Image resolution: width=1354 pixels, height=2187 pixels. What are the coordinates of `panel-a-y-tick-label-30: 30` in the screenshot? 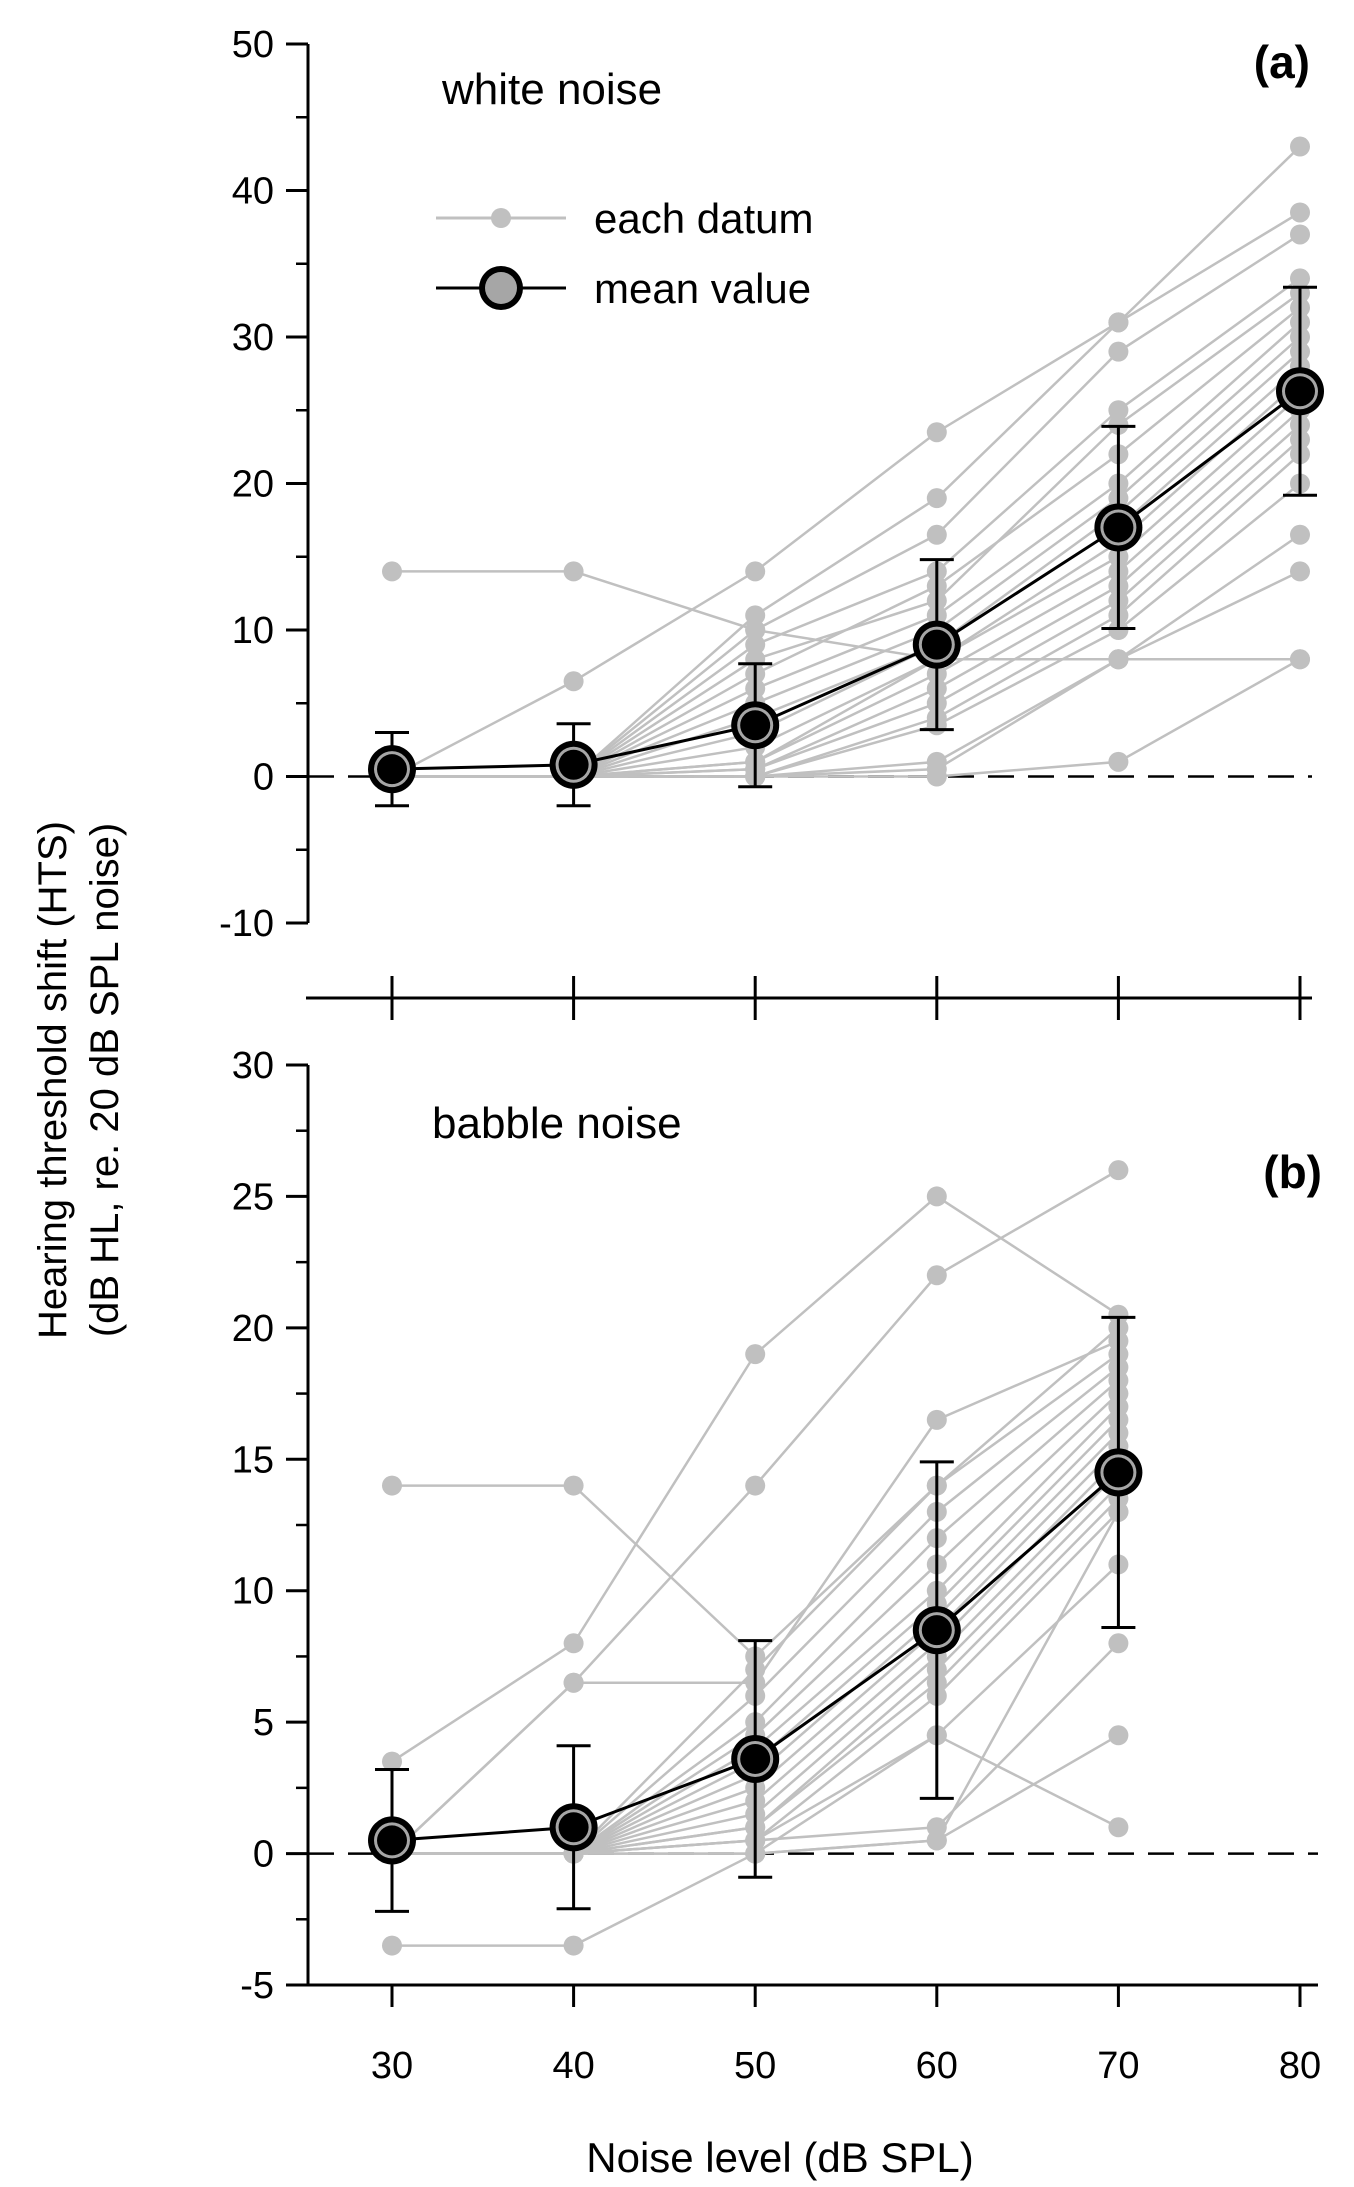 It's located at (253, 338).